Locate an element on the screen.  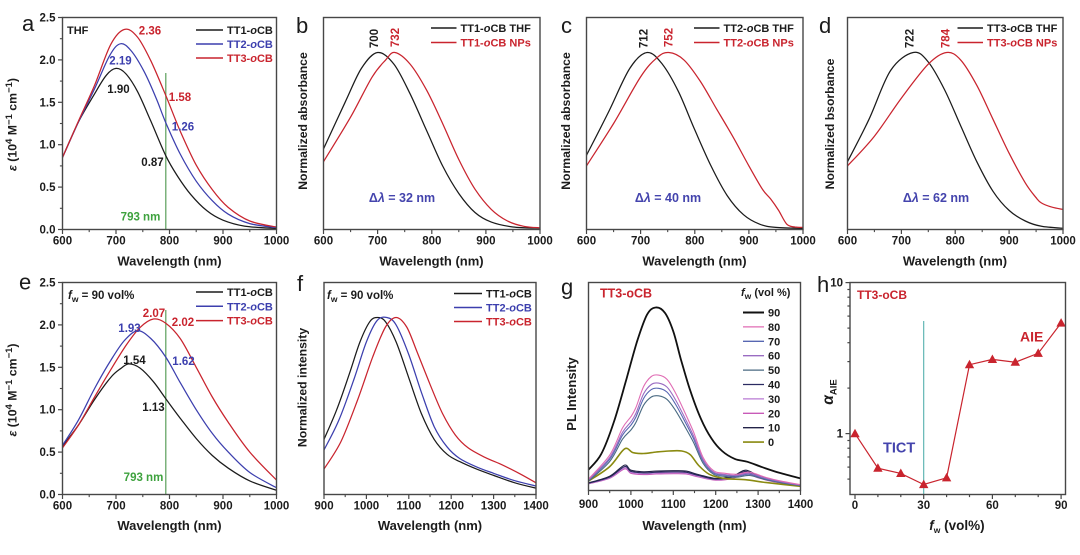
svg-text: Δλ = 62 nm is located at coordinates (936, 198).